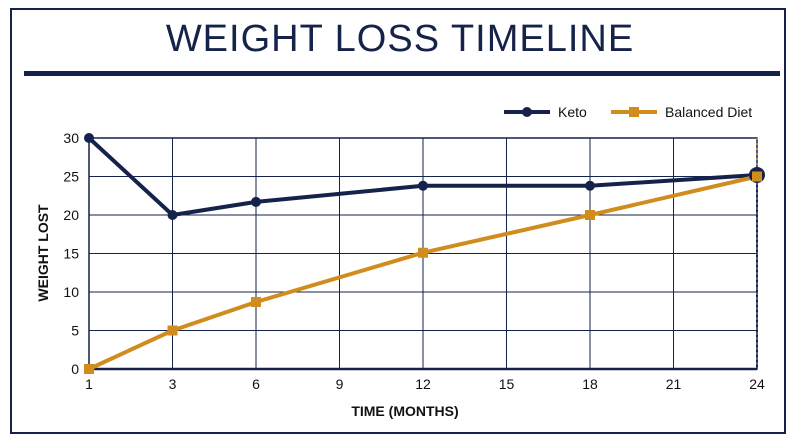  Describe the element at coordinates (507, 384) in the screenshot. I see `x-tick-label: 15` at that location.